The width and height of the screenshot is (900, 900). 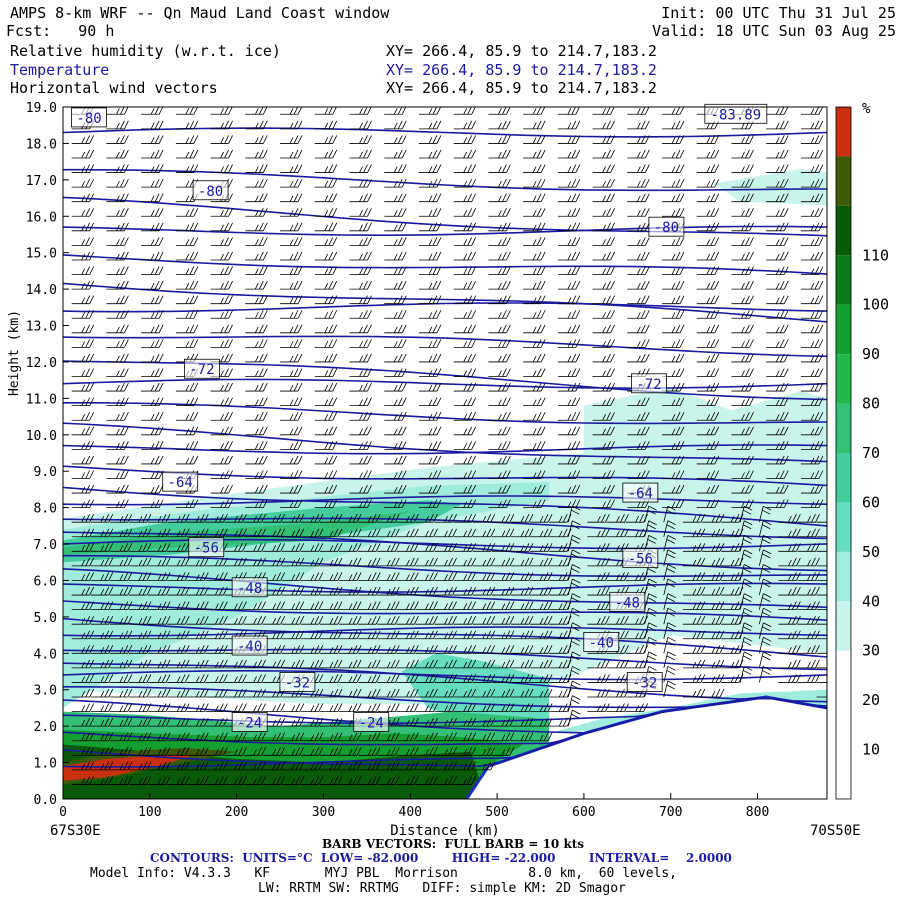 What do you see at coordinates (445, 264) in the screenshot?
I see `temperature-contour` at bounding box center [445, 264].